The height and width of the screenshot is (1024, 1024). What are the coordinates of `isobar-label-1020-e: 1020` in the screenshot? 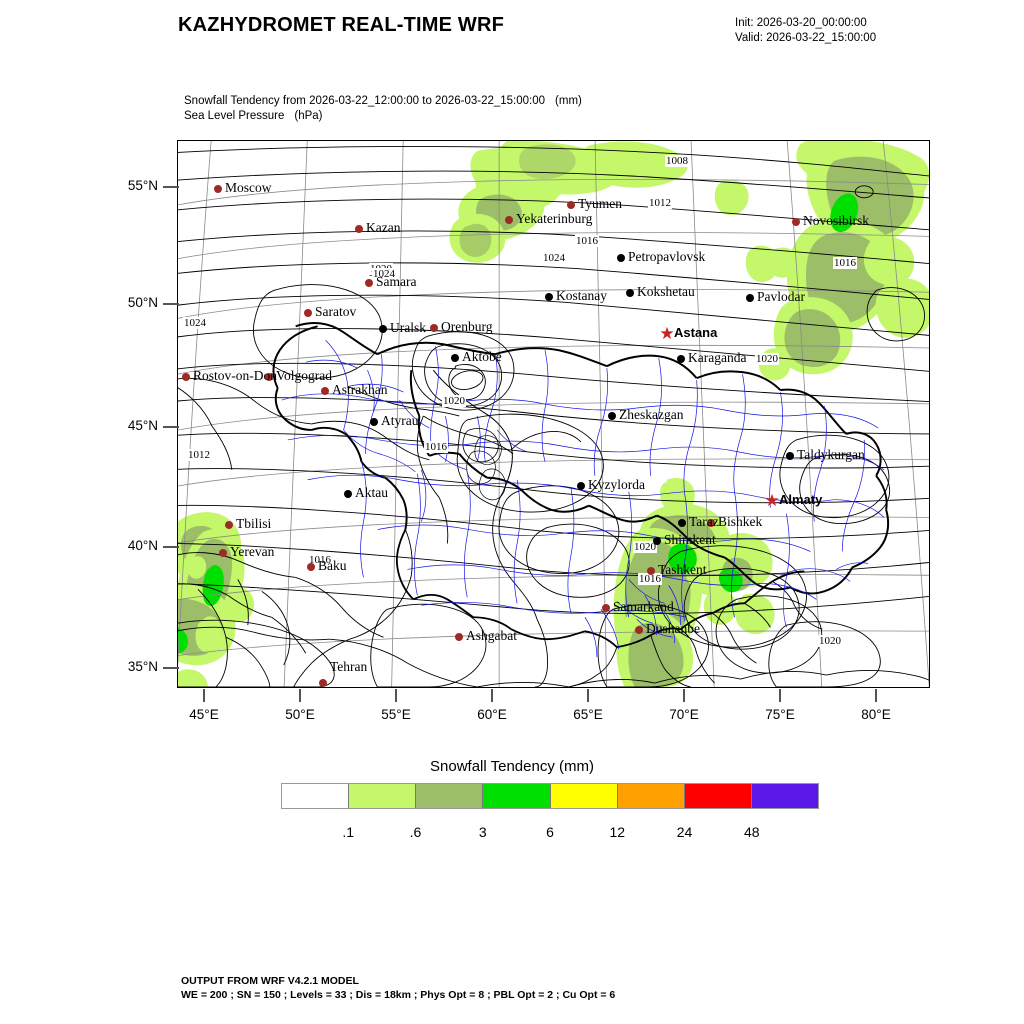 It's located at (454, 401).